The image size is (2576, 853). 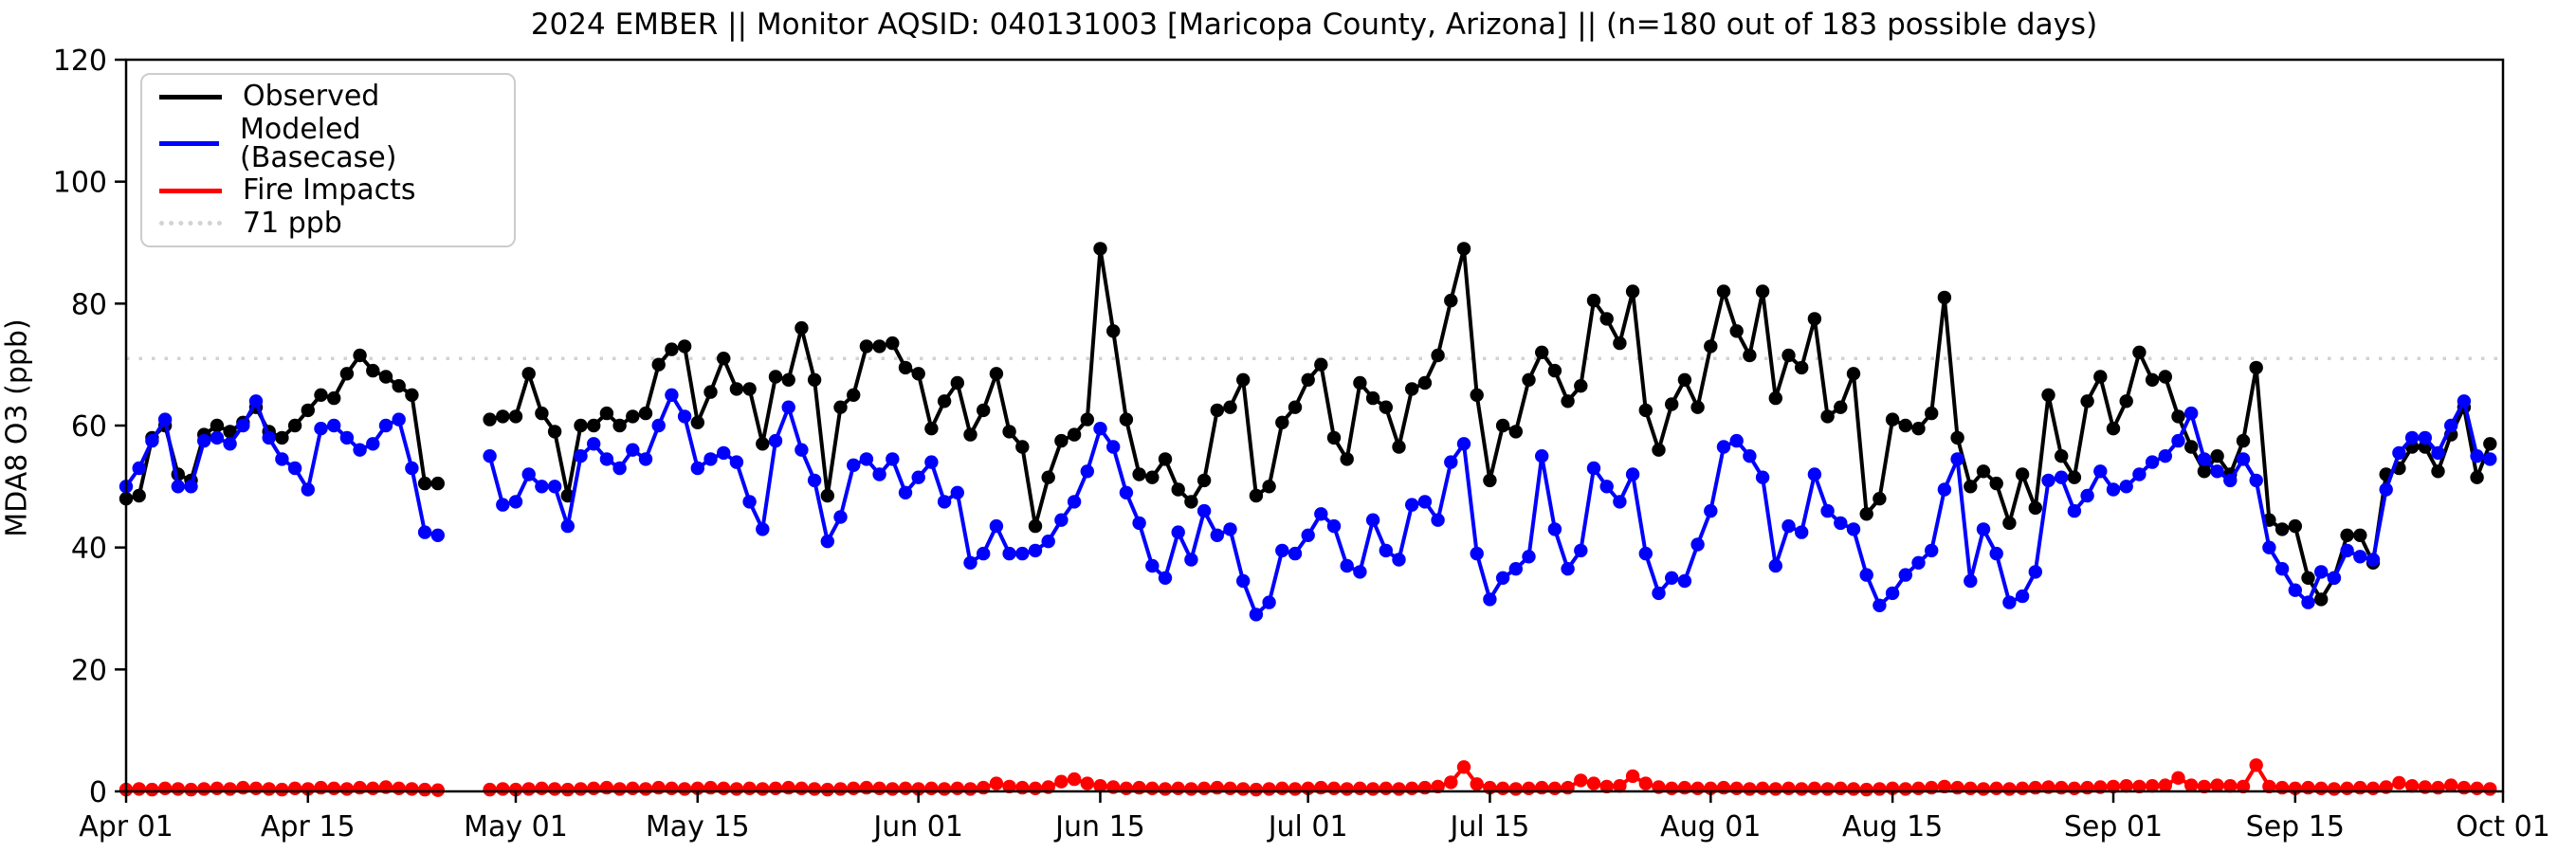 I want to click on fire-line-icon, so click(x=190, y=190).